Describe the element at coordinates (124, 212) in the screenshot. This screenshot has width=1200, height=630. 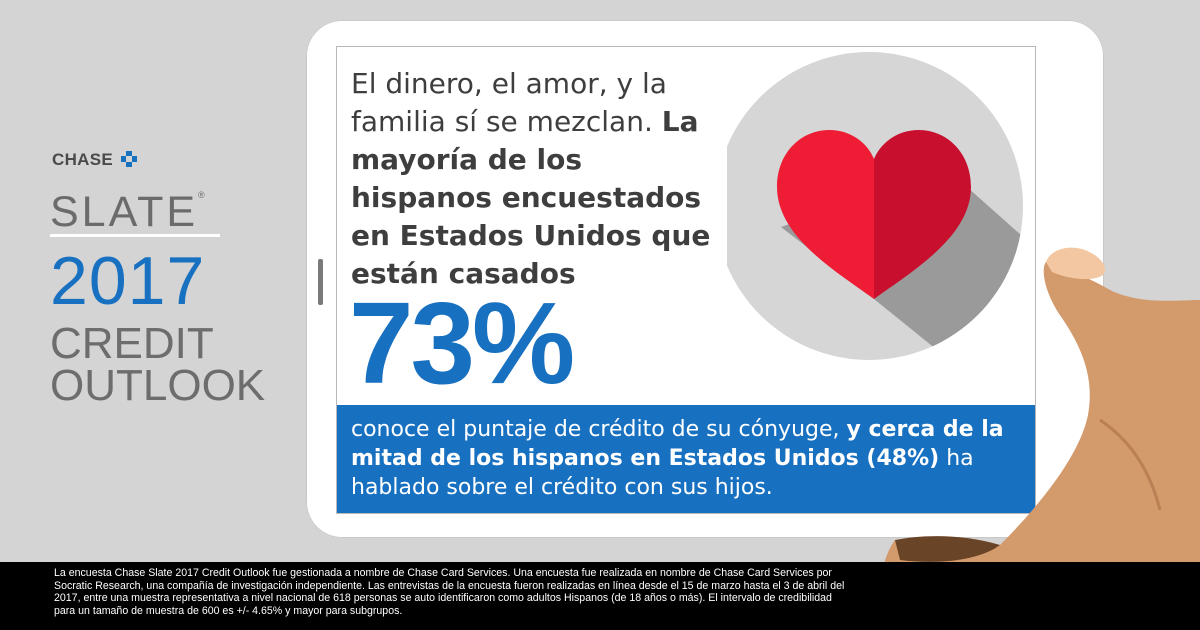
I see `slate-text: SLATE` at that location.